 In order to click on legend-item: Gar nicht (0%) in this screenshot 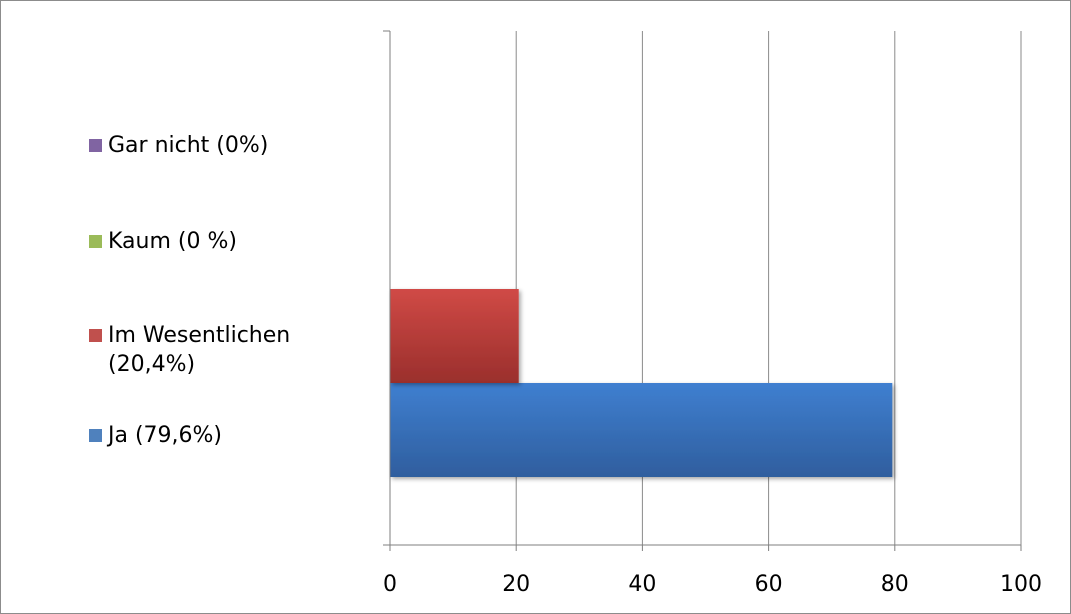, I will do `click(178, 145)`.